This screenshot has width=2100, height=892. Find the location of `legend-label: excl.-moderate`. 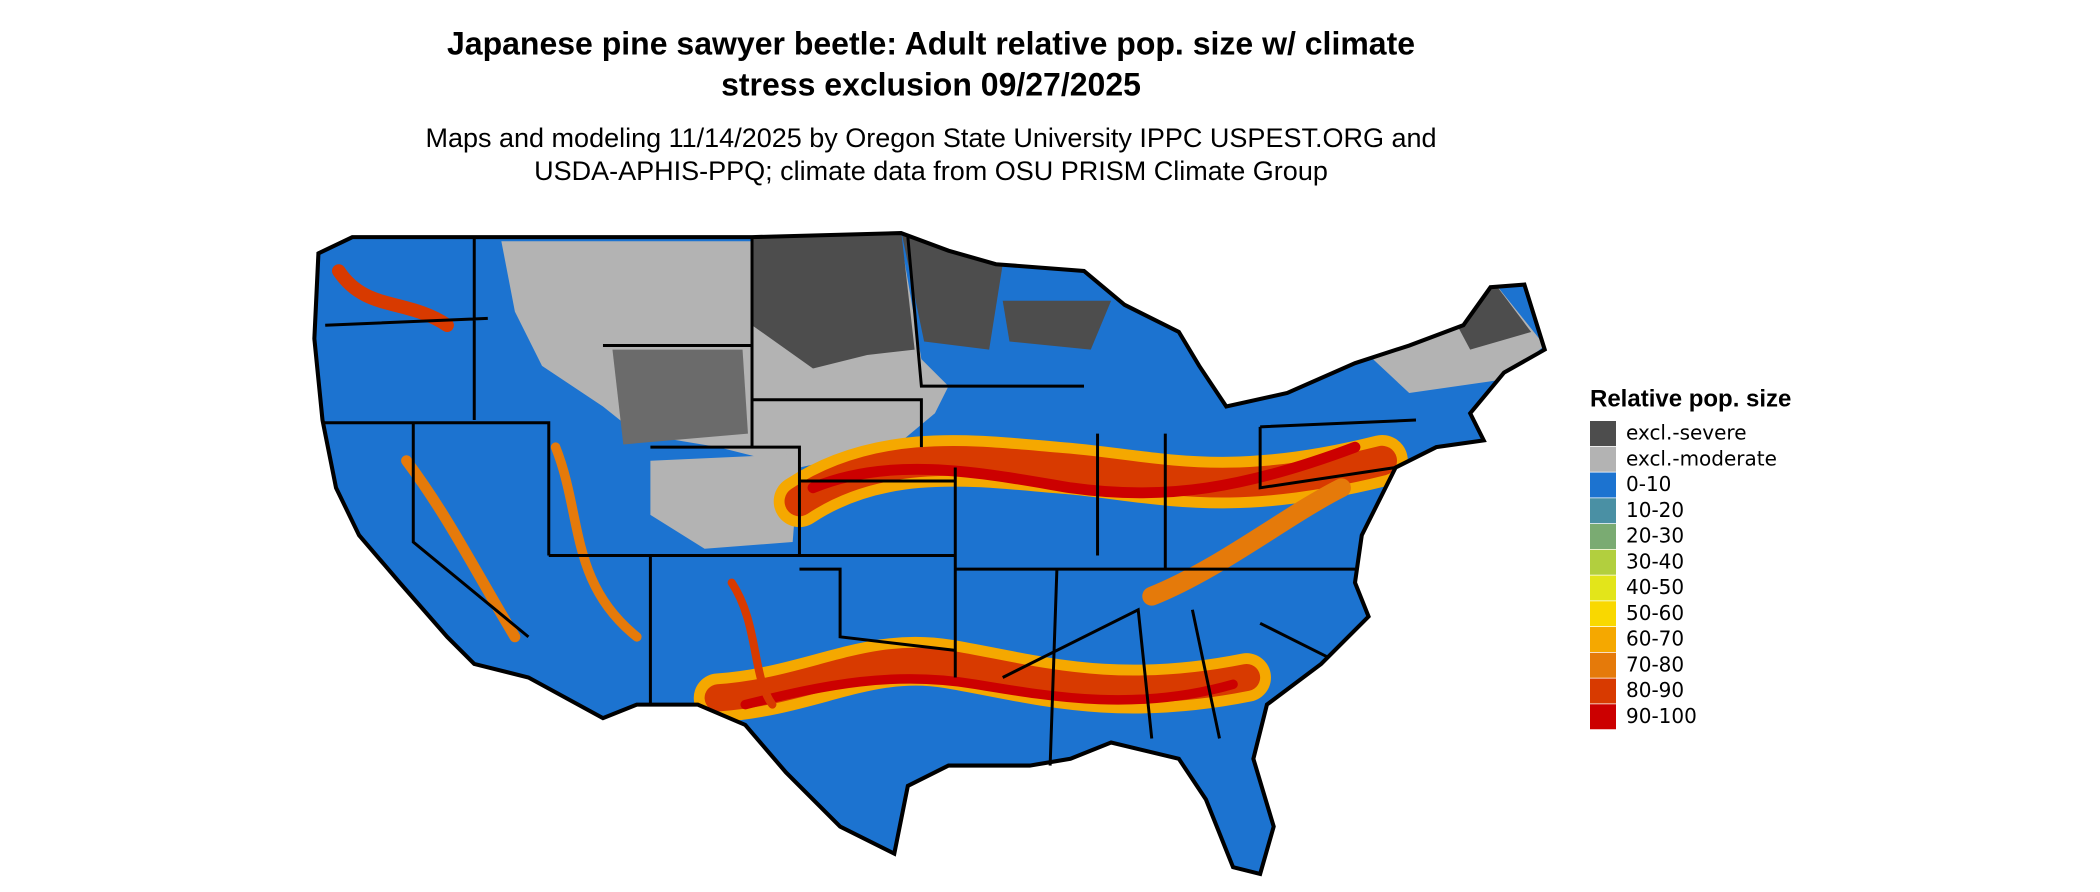

legend-label: excl.-moderate is located at coordinates (1701, 458).